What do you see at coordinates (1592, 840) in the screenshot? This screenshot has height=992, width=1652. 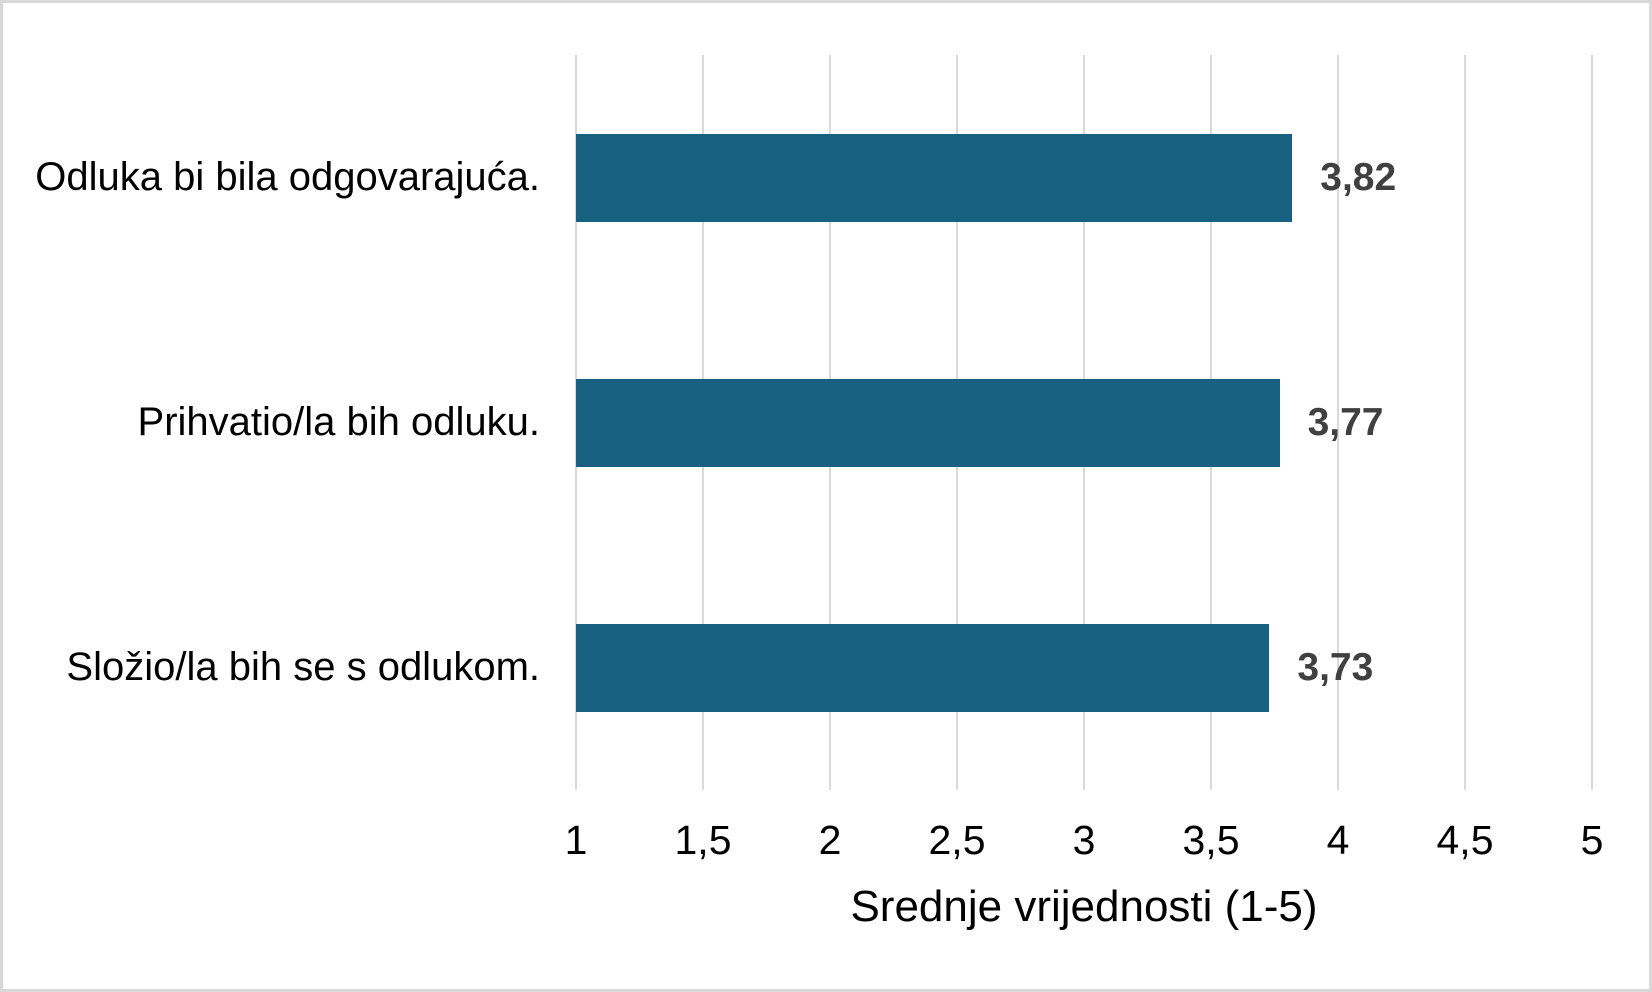 I see `x-tick-label: 5` at bounding box center [1592, 840].